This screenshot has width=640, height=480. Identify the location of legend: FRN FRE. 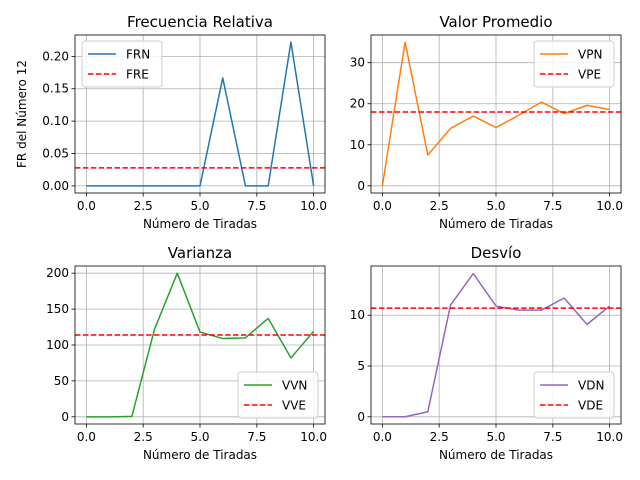
(122, 64).